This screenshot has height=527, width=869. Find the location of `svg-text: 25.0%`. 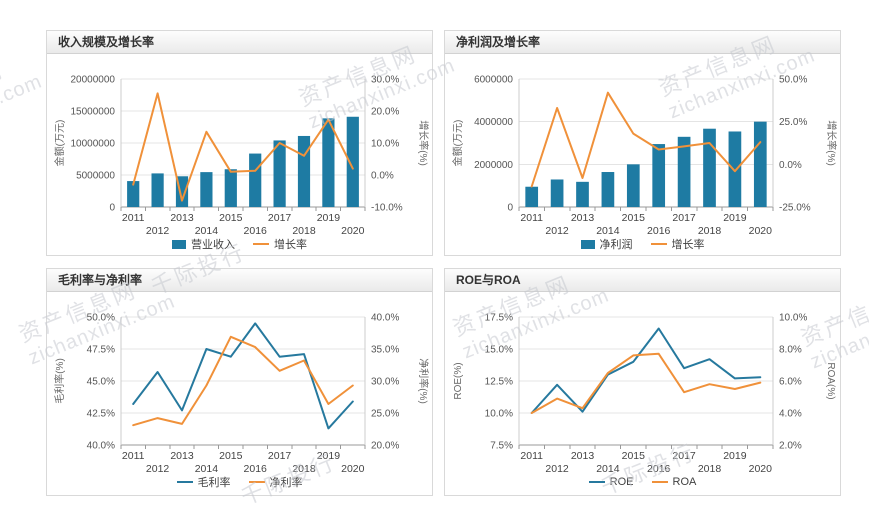

svg-text: 25.0% is located at coordinates (385, 414).